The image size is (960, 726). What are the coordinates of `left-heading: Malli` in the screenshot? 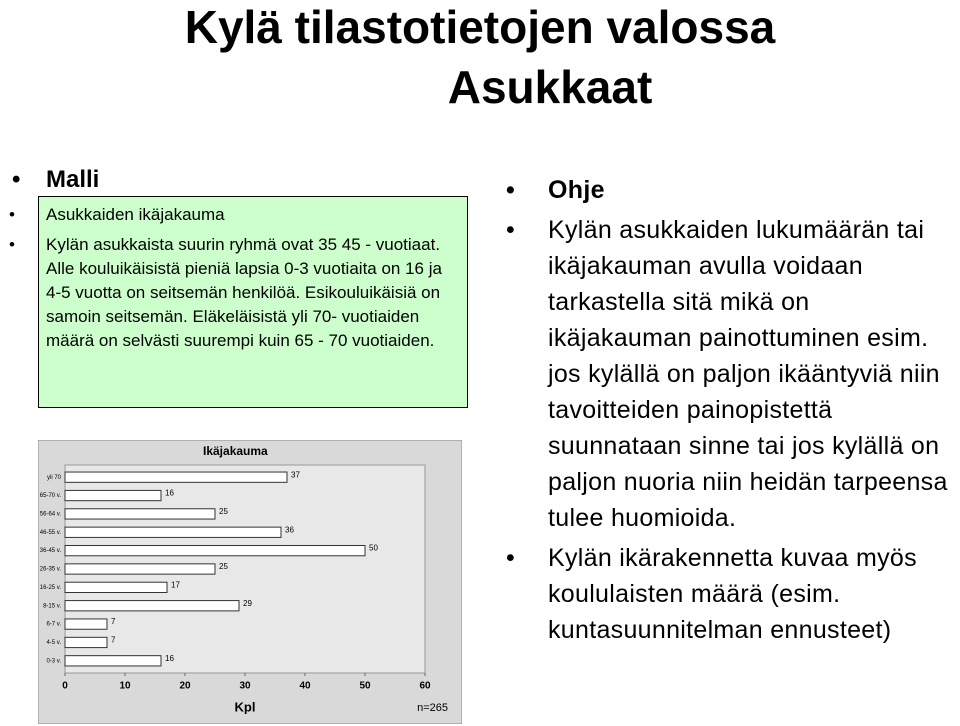 It's located at (56, 180).